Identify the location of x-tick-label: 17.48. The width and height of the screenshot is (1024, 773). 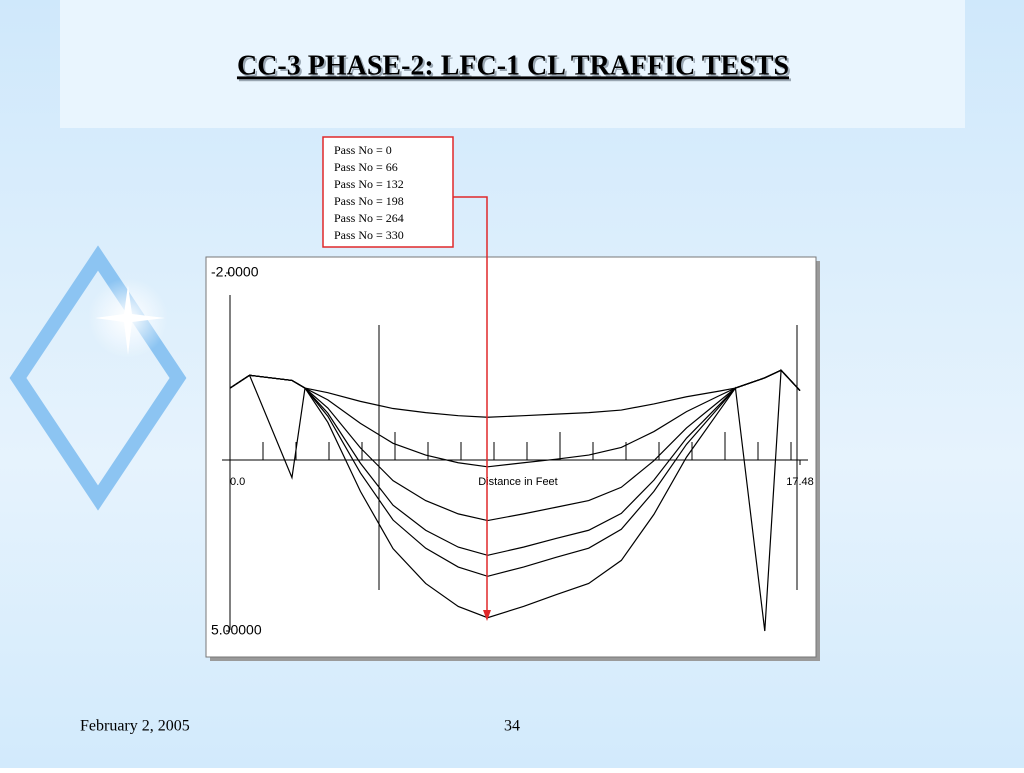
(800, 482).